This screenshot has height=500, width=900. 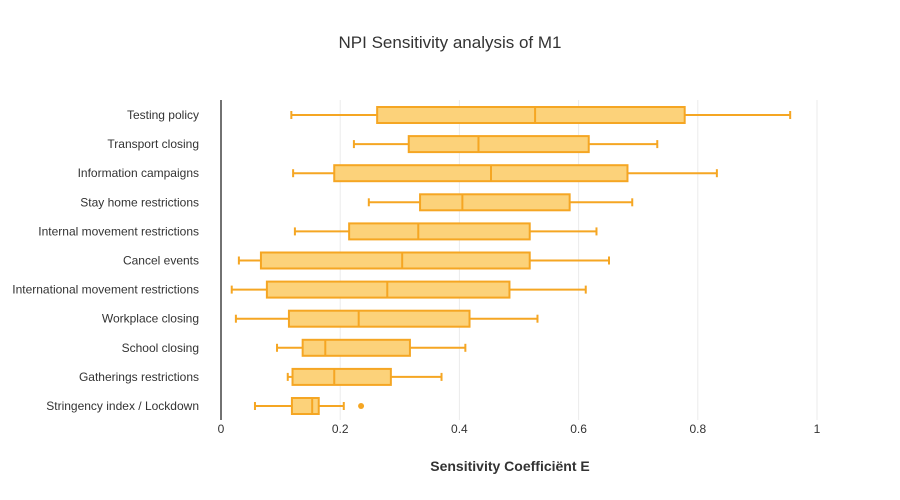 What do you see at coordinates (122, 406) in the screenshot?
I see `category-label: Stringency index / Lockdown` at bounding box center [122, 406].